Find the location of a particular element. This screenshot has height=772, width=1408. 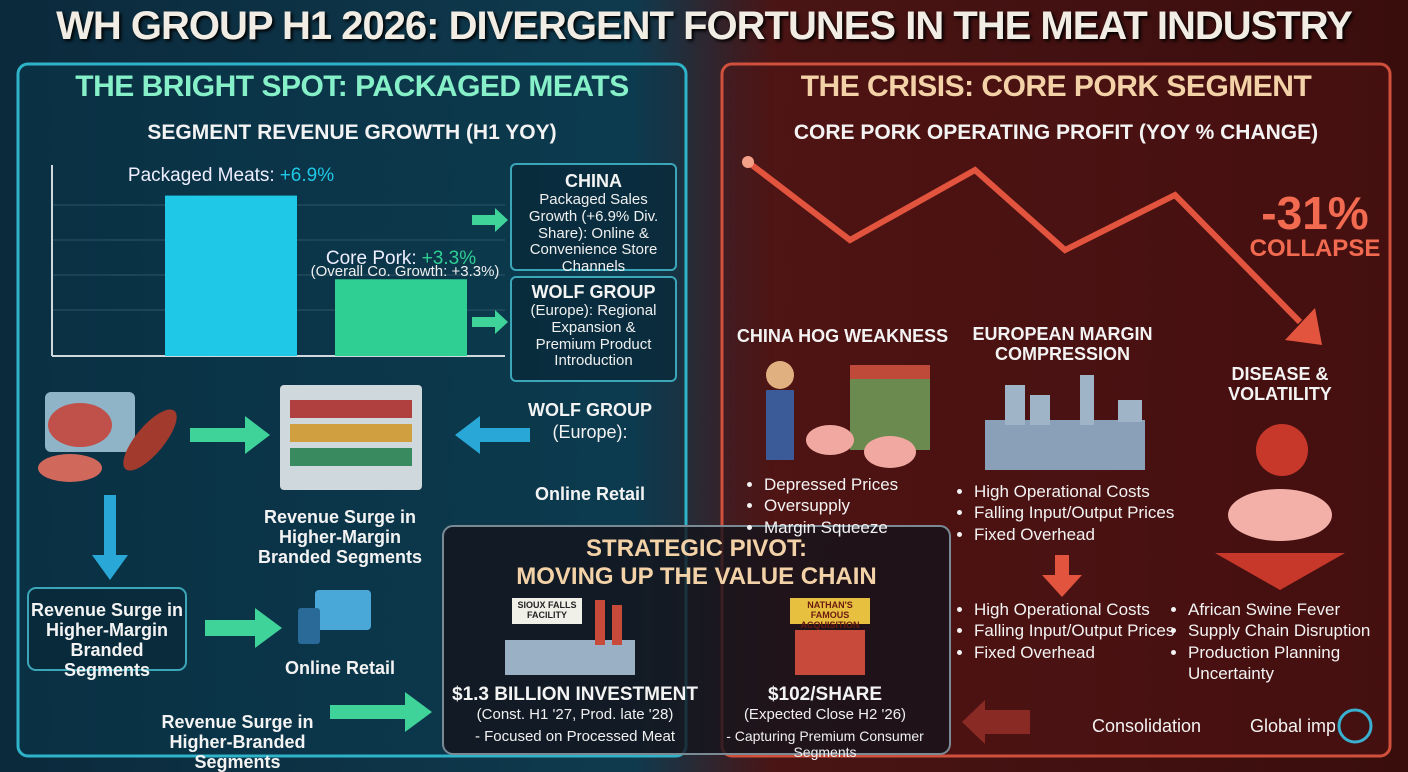

bars is located at coordinates (316, 275).